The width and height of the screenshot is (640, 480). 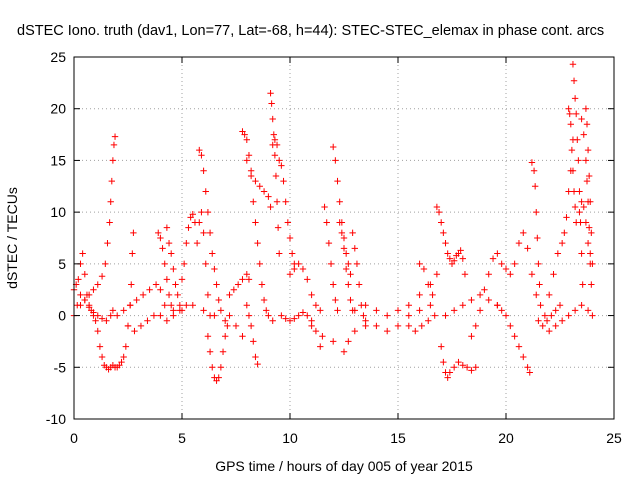 I want to click on y-tick-label: 0, so click(x=62, y=316).